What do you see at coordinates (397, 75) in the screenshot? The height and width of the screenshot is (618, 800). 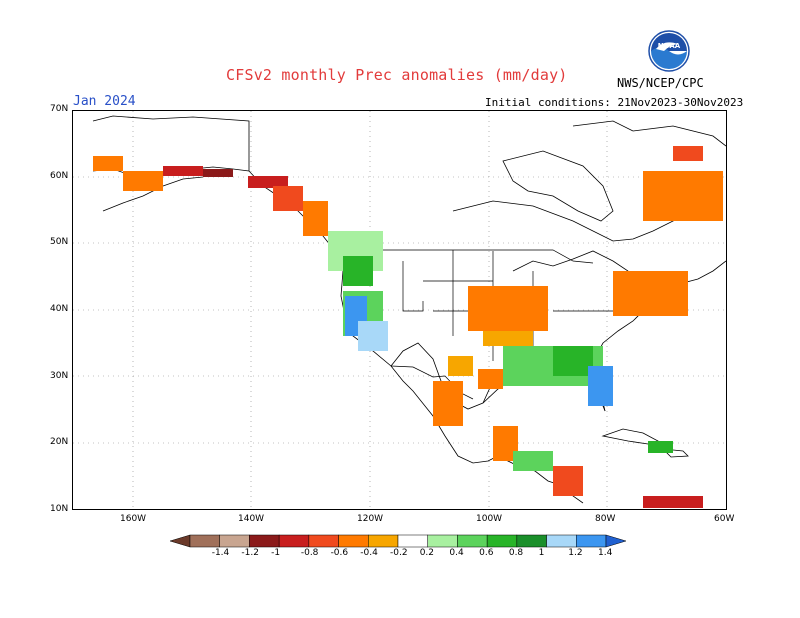 I see `page-title: CFSv2 monthly Prec anomalies (mm/day)` at bounding box center [397, 75].